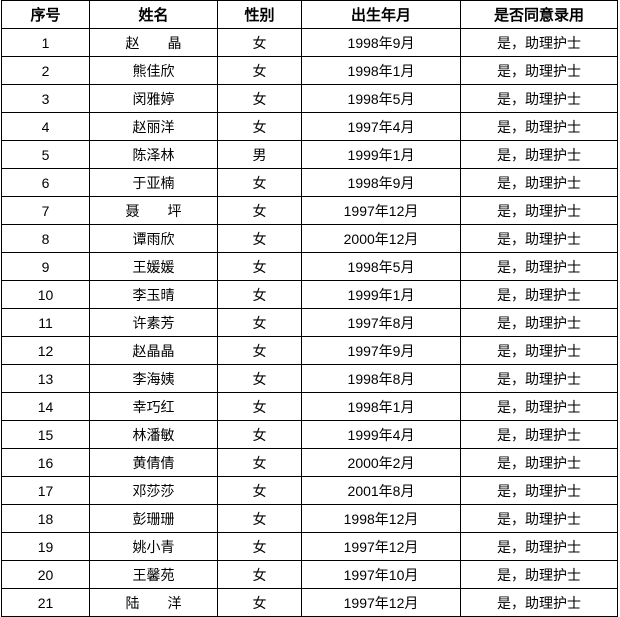  What do you see at coordinates (45, 42) in the screenshot?
I see `cell-index: 1` at bounding box center [45, 42].